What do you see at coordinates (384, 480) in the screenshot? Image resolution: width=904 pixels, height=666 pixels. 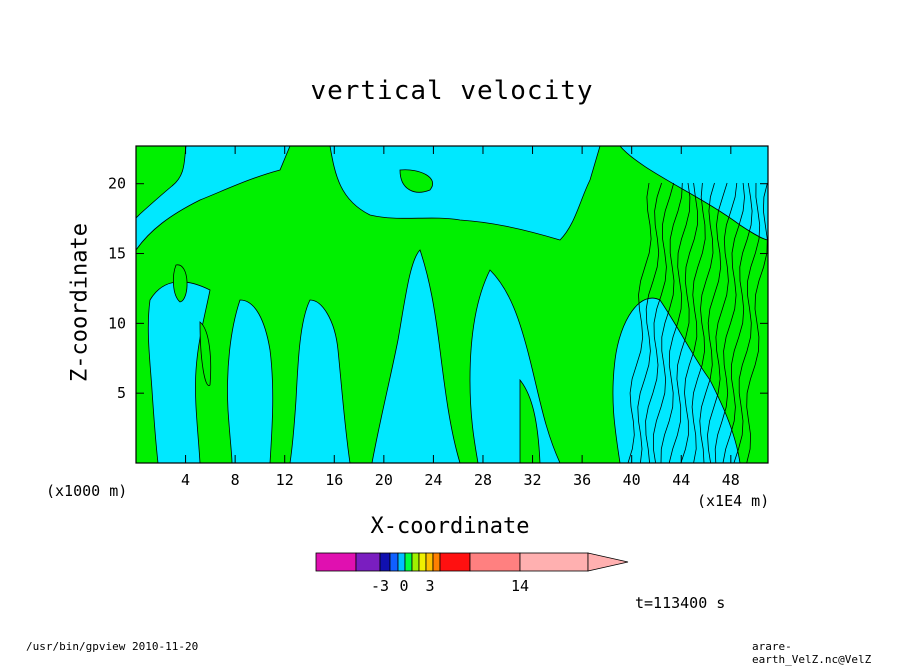 I see `x-tick-label: 20` at bounding box center [384, 480].